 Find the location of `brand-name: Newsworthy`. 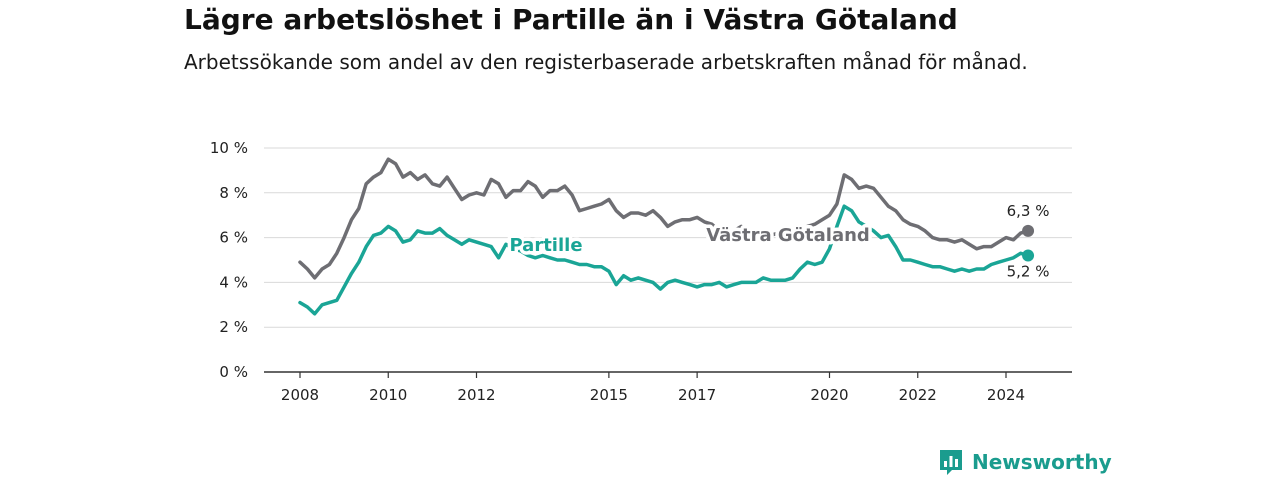

brand-name: Newsworthy is located at coordinates (1042, 462).